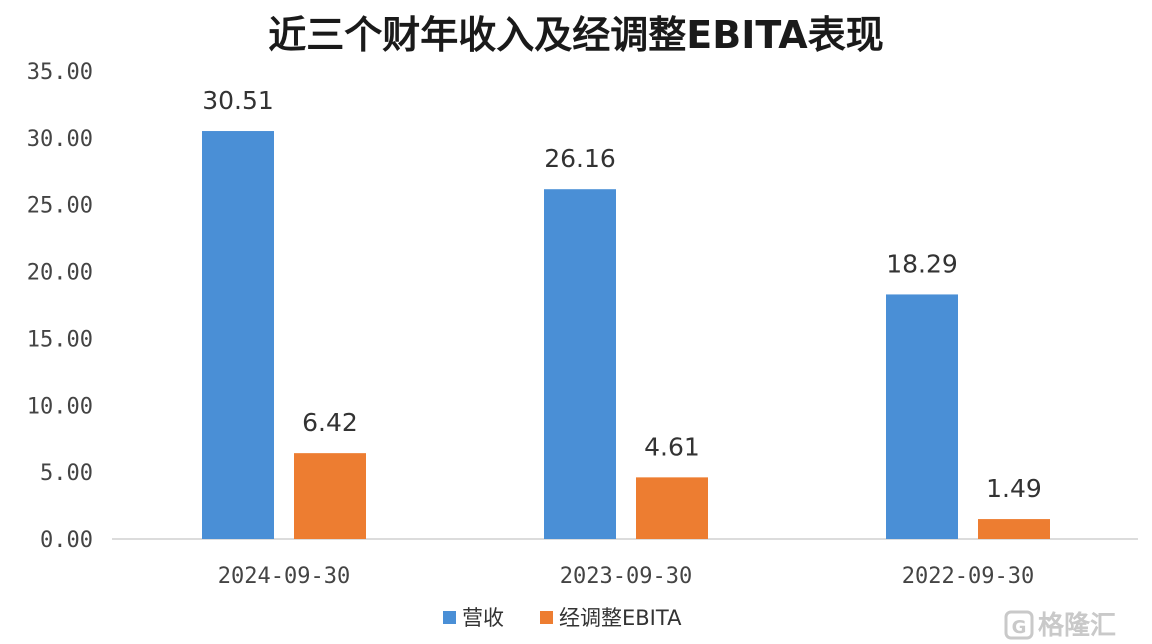 The width and height of the screenshot is (1152, 644). Describe the element at coordinates (66, 473) in the screenshot. I see `y-tick-label: 5.00` at that location.